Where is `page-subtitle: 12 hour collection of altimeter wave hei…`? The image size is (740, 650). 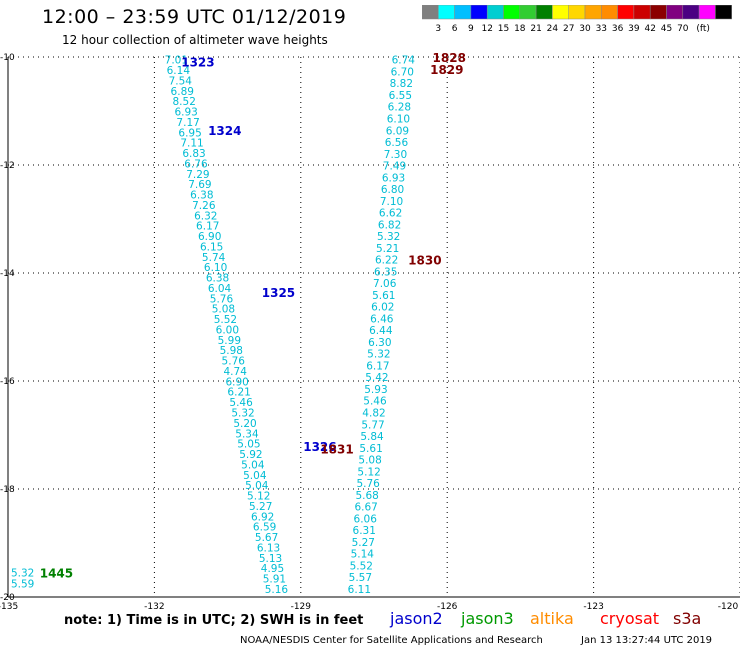
page-subtitle: 12 hour collection of altimeter wave hei… is located at coordinates (195, 40).